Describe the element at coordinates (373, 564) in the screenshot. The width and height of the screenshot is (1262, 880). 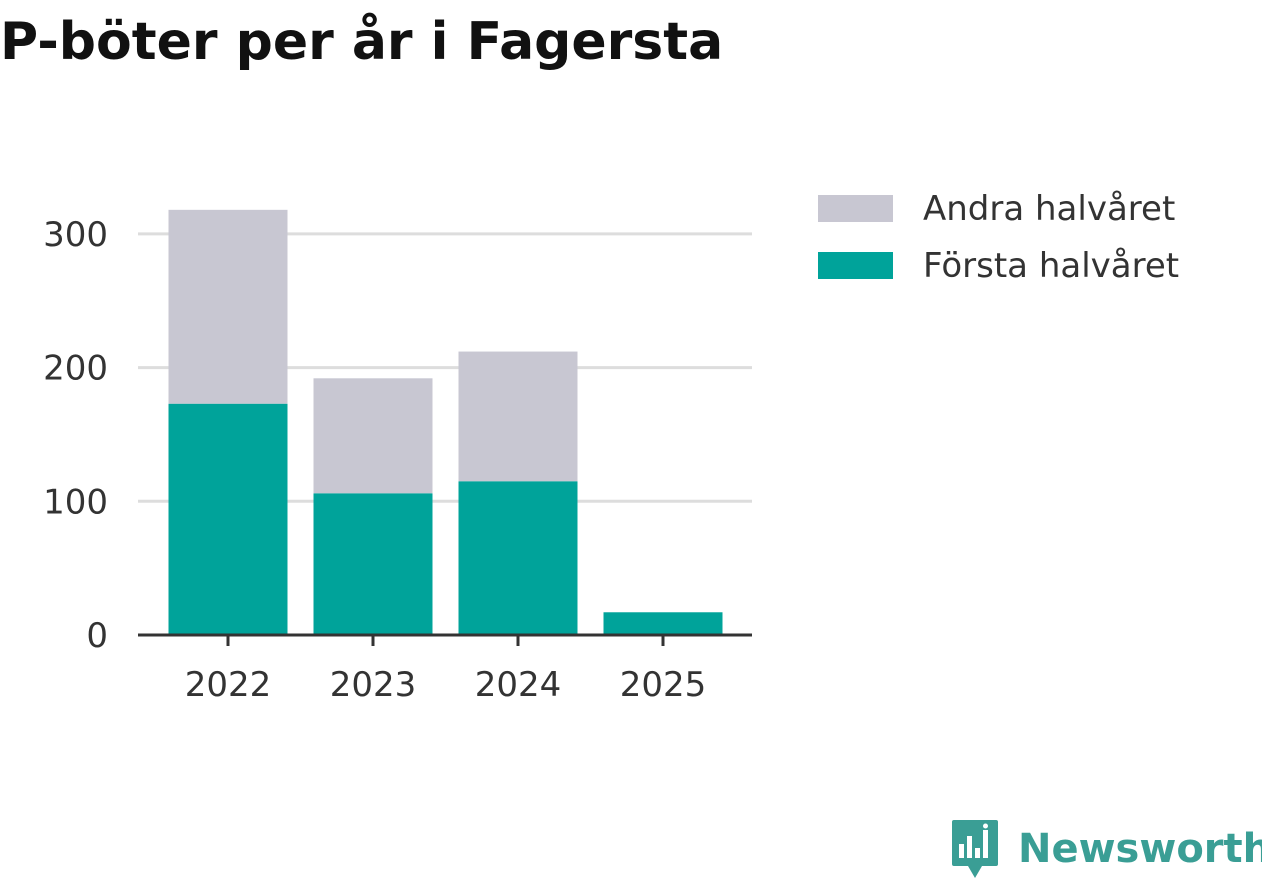
I see `bar-2023-forsta-halvaret` at that location.